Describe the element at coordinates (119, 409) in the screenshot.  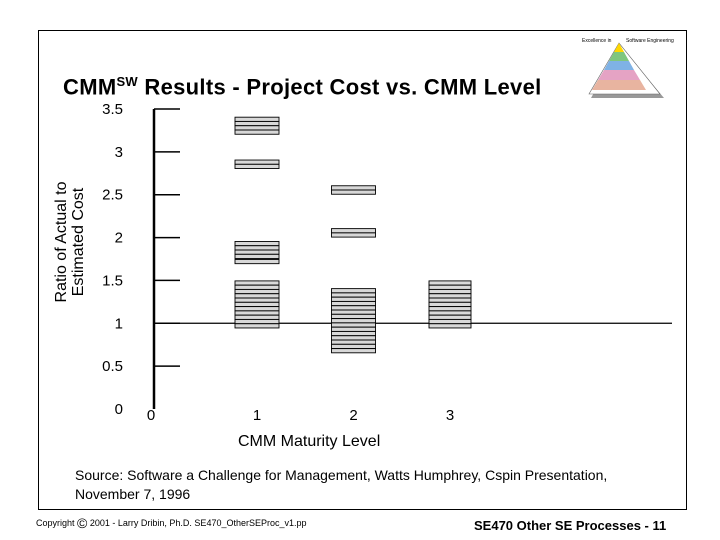
I see `y-tick-label: 0` at that location.